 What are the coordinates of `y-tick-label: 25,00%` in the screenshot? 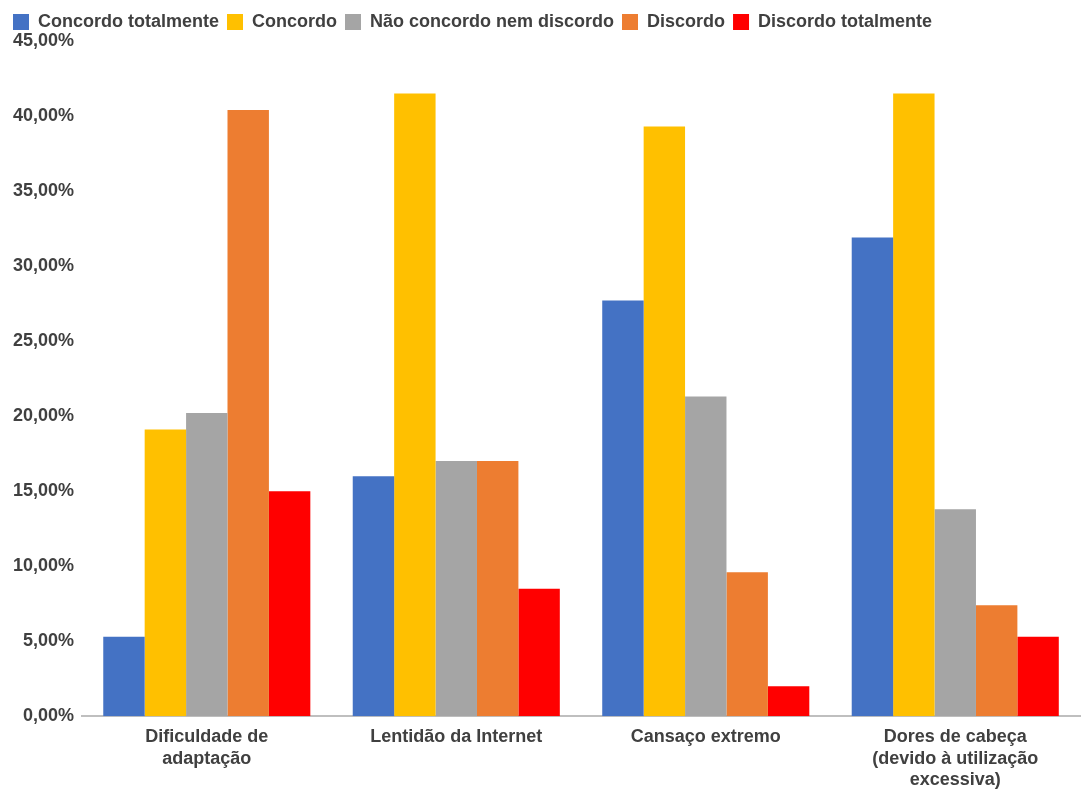 It's located at (43, 340).